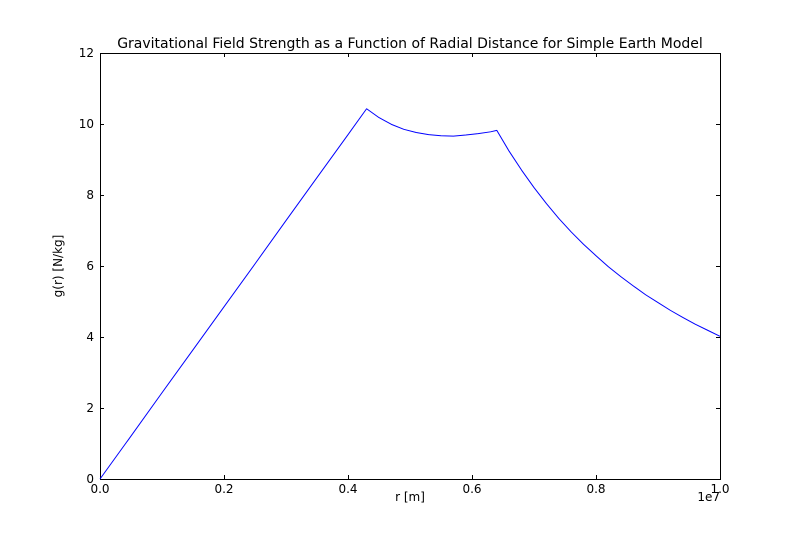 The image size is (800, 533). I want to click on x-tick-label: 0.2, so click(223, 489).